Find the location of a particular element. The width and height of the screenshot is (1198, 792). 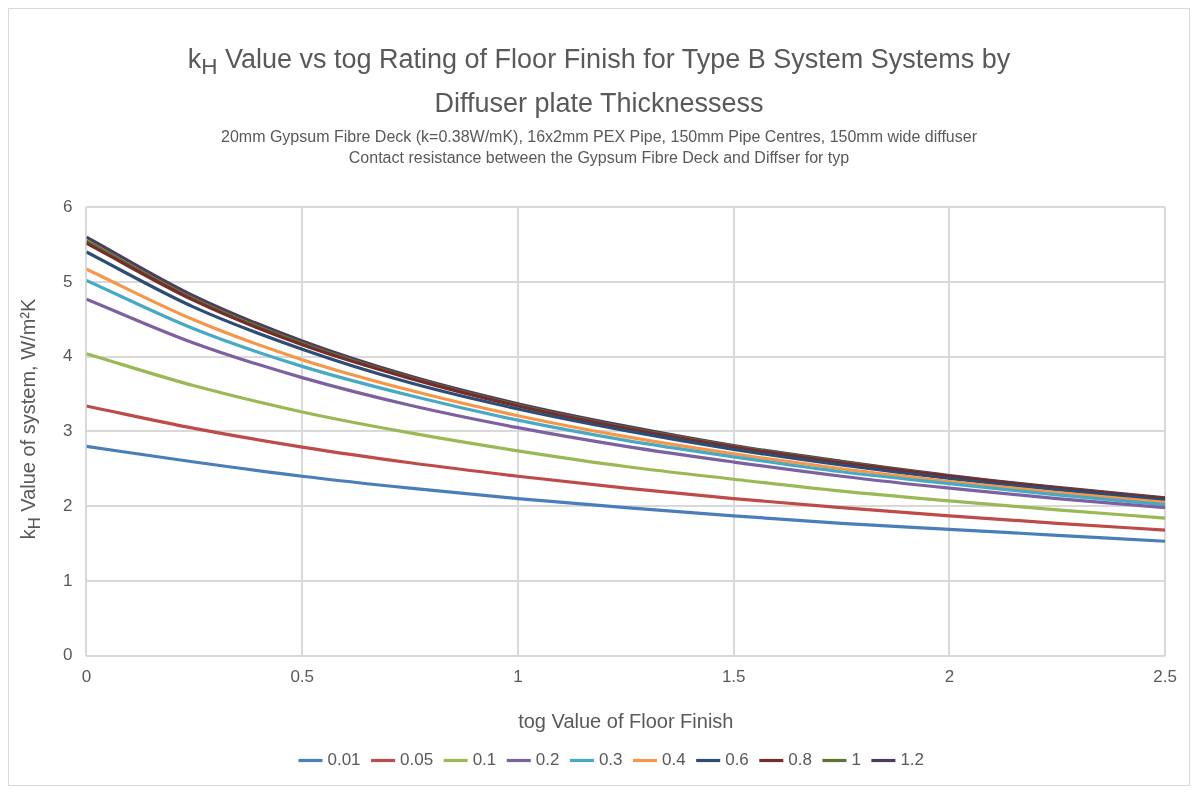

x-tick-label: 0.5 is located at coordinates (302, 677).